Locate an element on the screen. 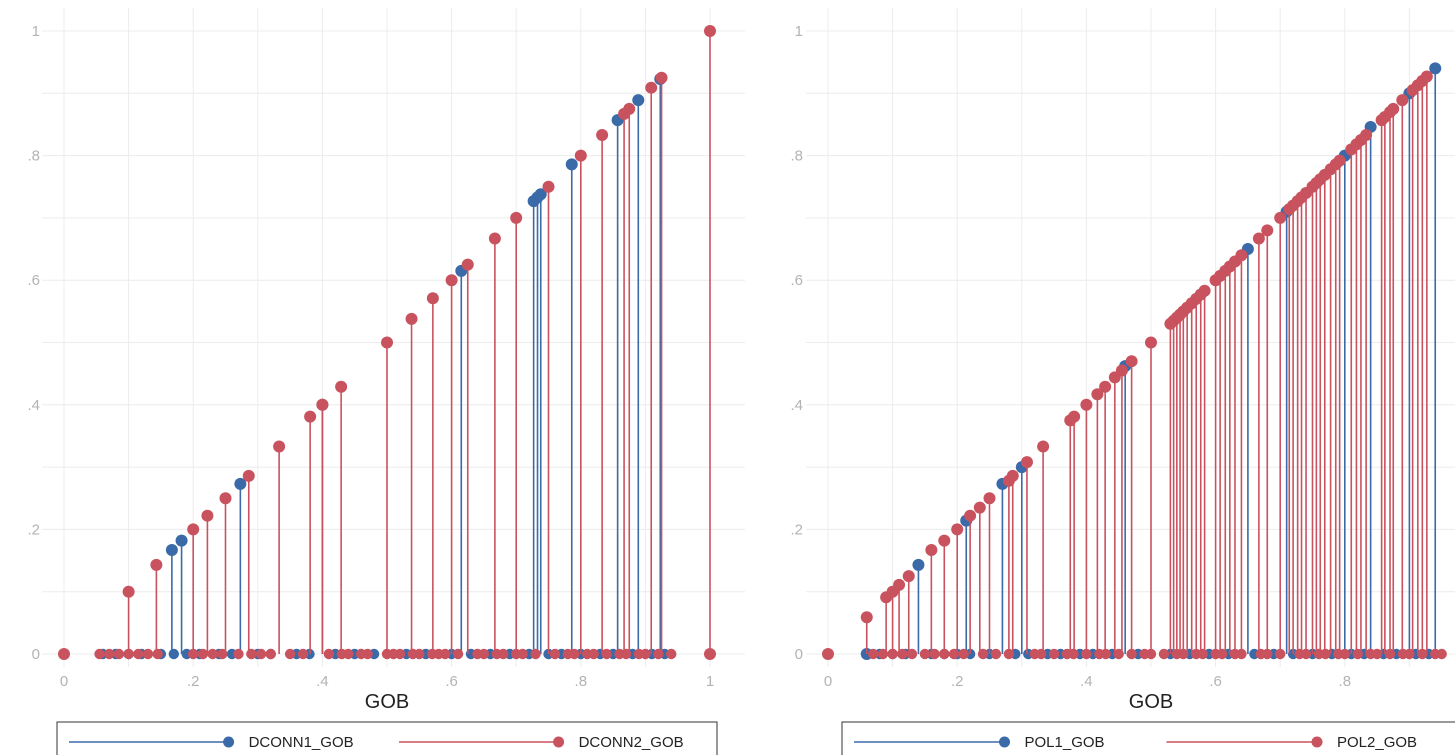  y-tick-label: .6 is located at coordinates (33, 280).